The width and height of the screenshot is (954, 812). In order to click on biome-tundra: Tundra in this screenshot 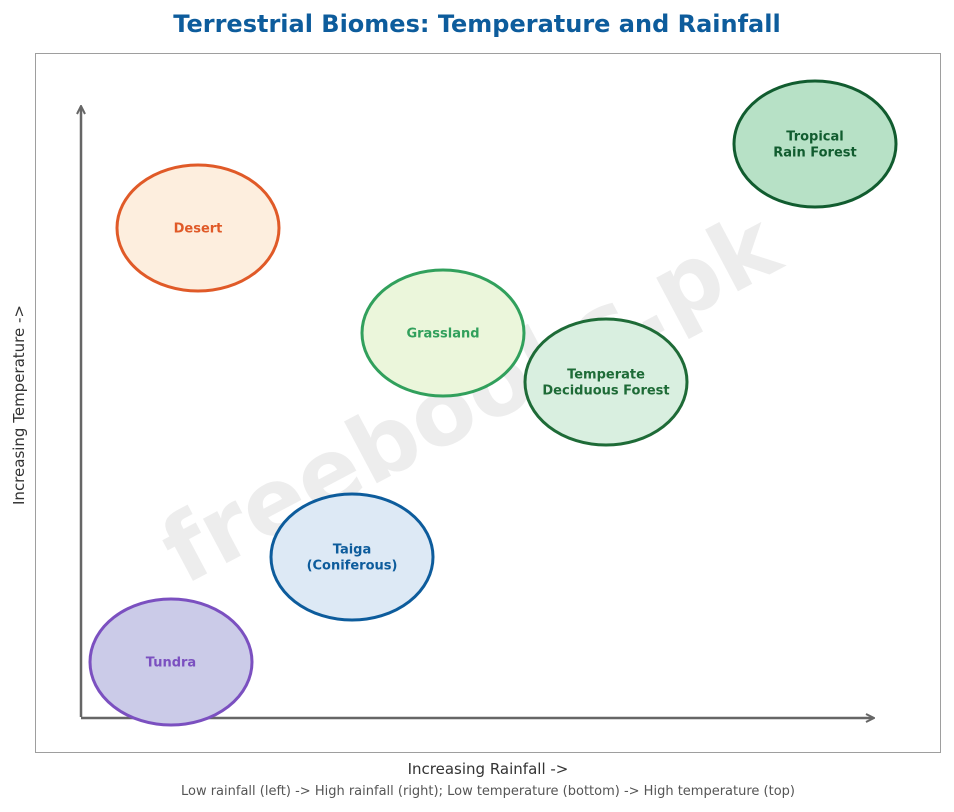, I will do `click(171, 662)`.